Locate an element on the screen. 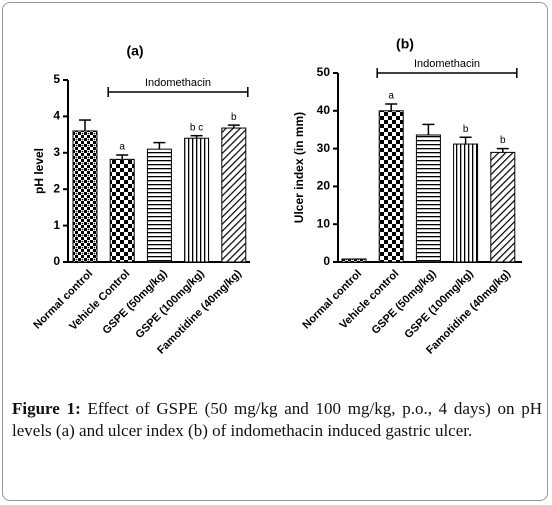 The height and width of the screenshot is (505, 552). y-tick-label: 20 is located at coordinates (324, 186).